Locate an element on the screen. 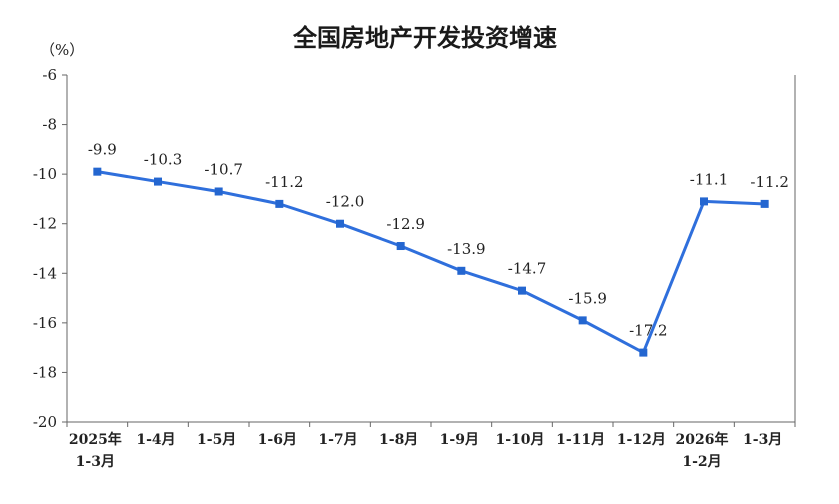 This screenshot has width=839, height=504. x-tick-label: 1-8月 is located at coordinates (398, 440).